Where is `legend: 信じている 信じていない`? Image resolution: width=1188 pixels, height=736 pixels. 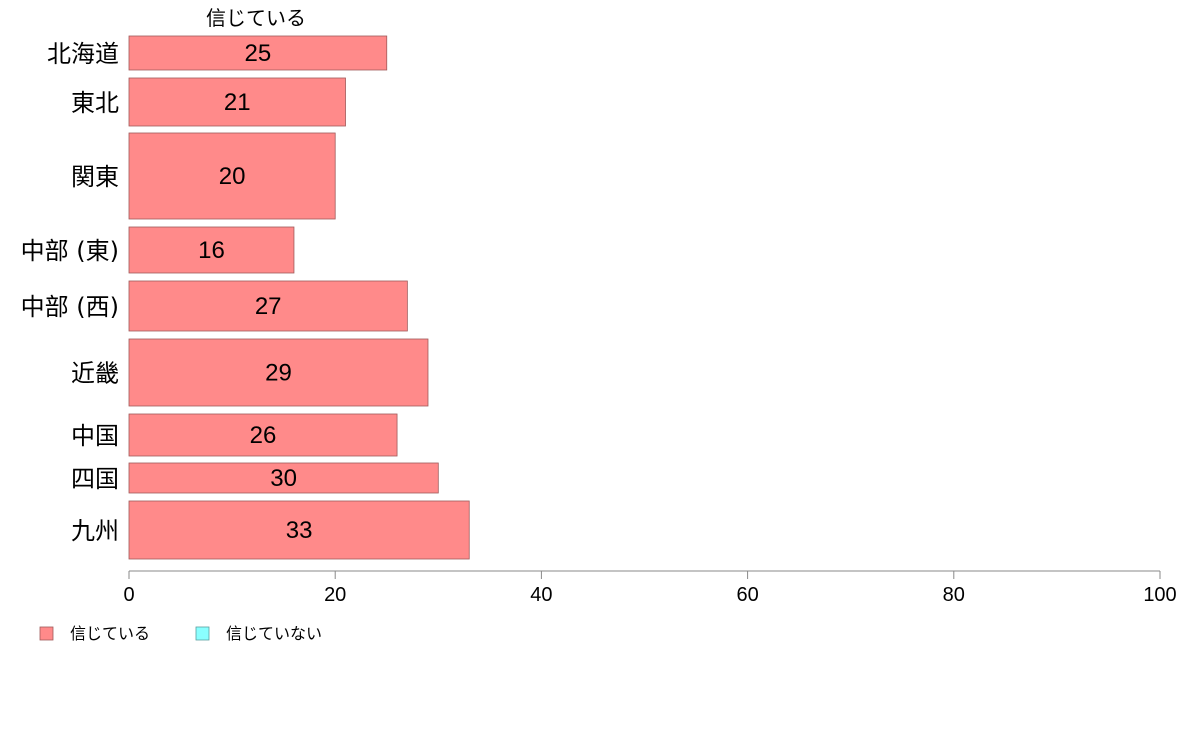 legend: 信じている 信じていない is located at coordinates (180, 633).